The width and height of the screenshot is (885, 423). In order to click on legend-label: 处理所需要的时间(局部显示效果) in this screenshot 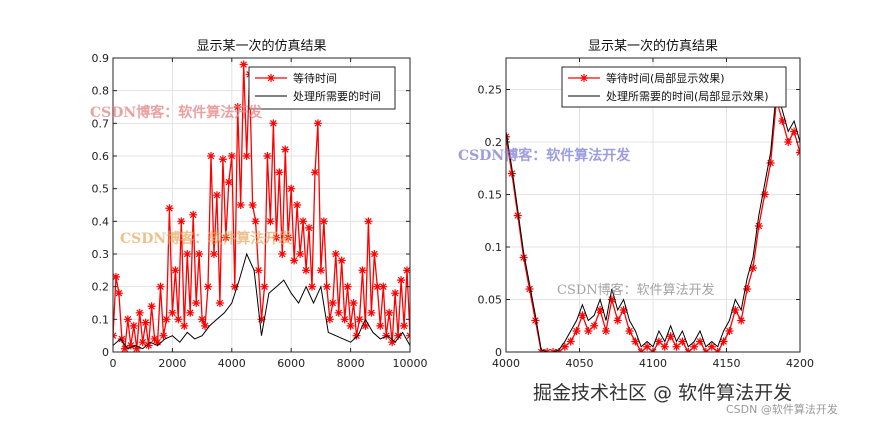, I will do `click(687, 96)`.